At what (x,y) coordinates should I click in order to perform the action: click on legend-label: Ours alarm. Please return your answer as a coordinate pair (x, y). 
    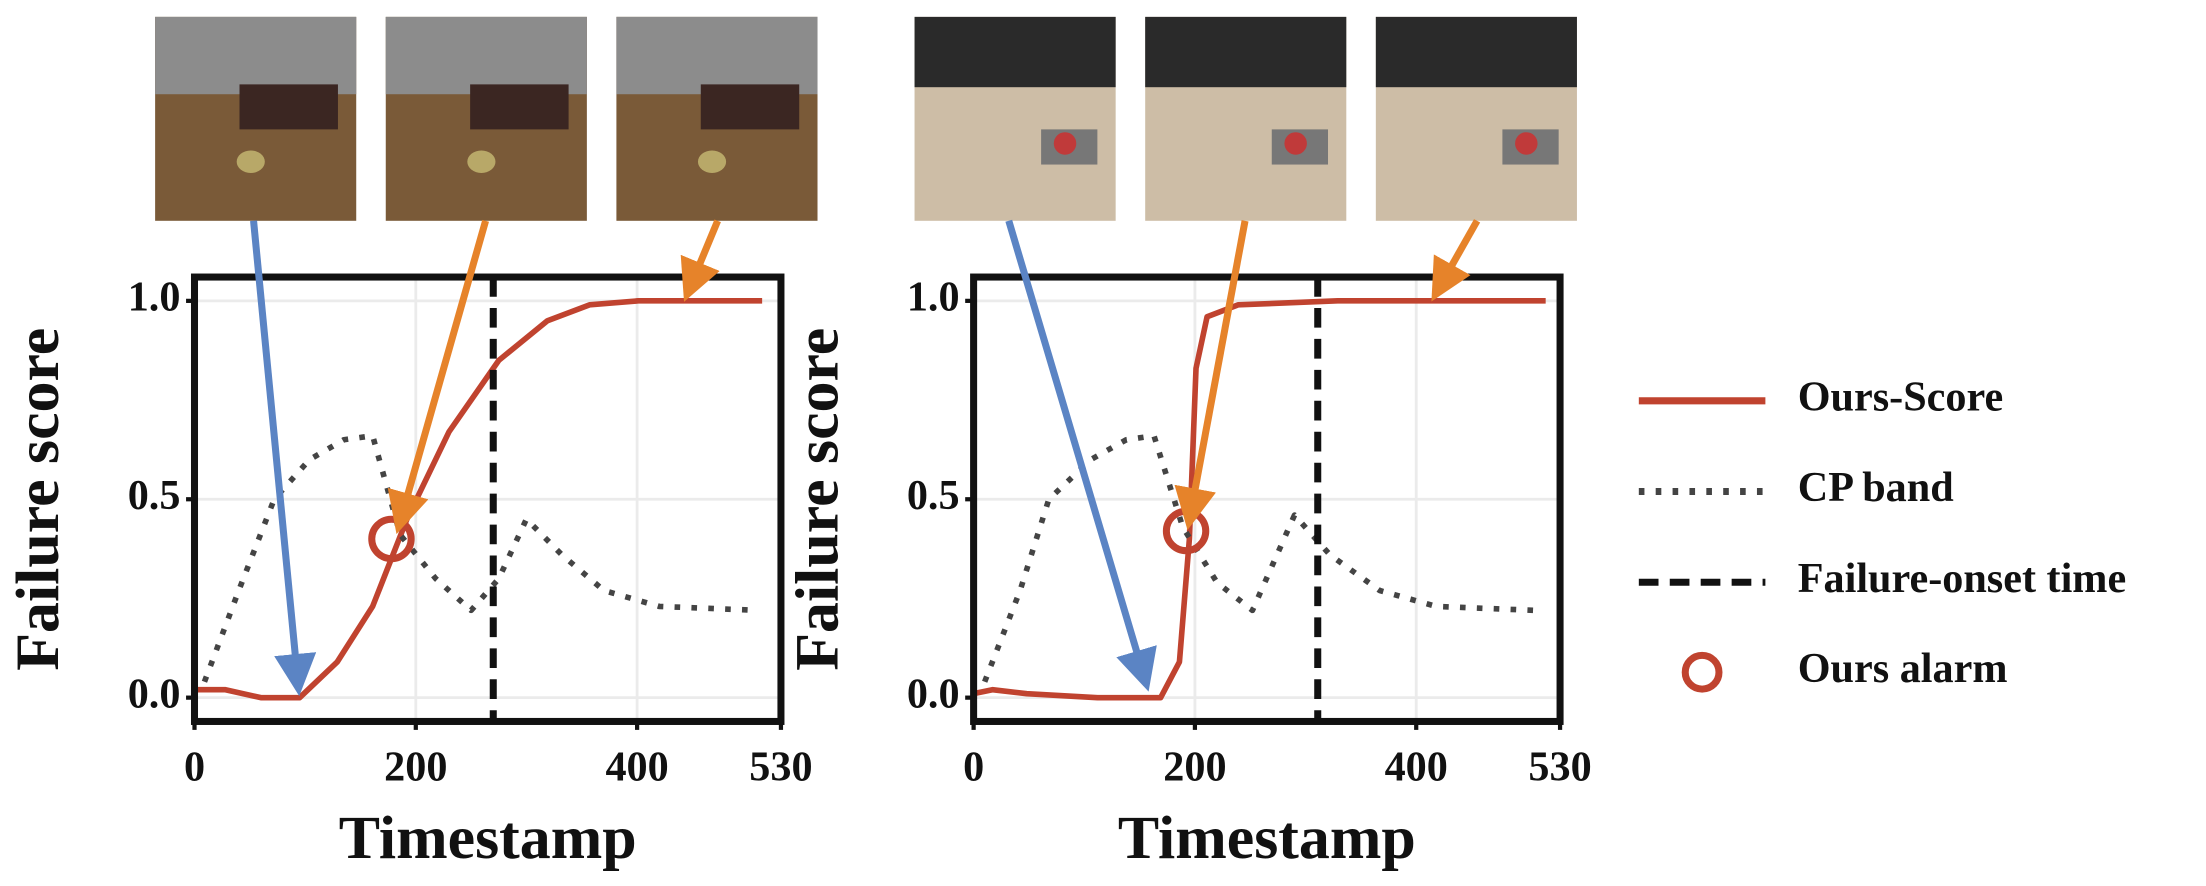
    Looking at the image, I should click on (1903, 668).